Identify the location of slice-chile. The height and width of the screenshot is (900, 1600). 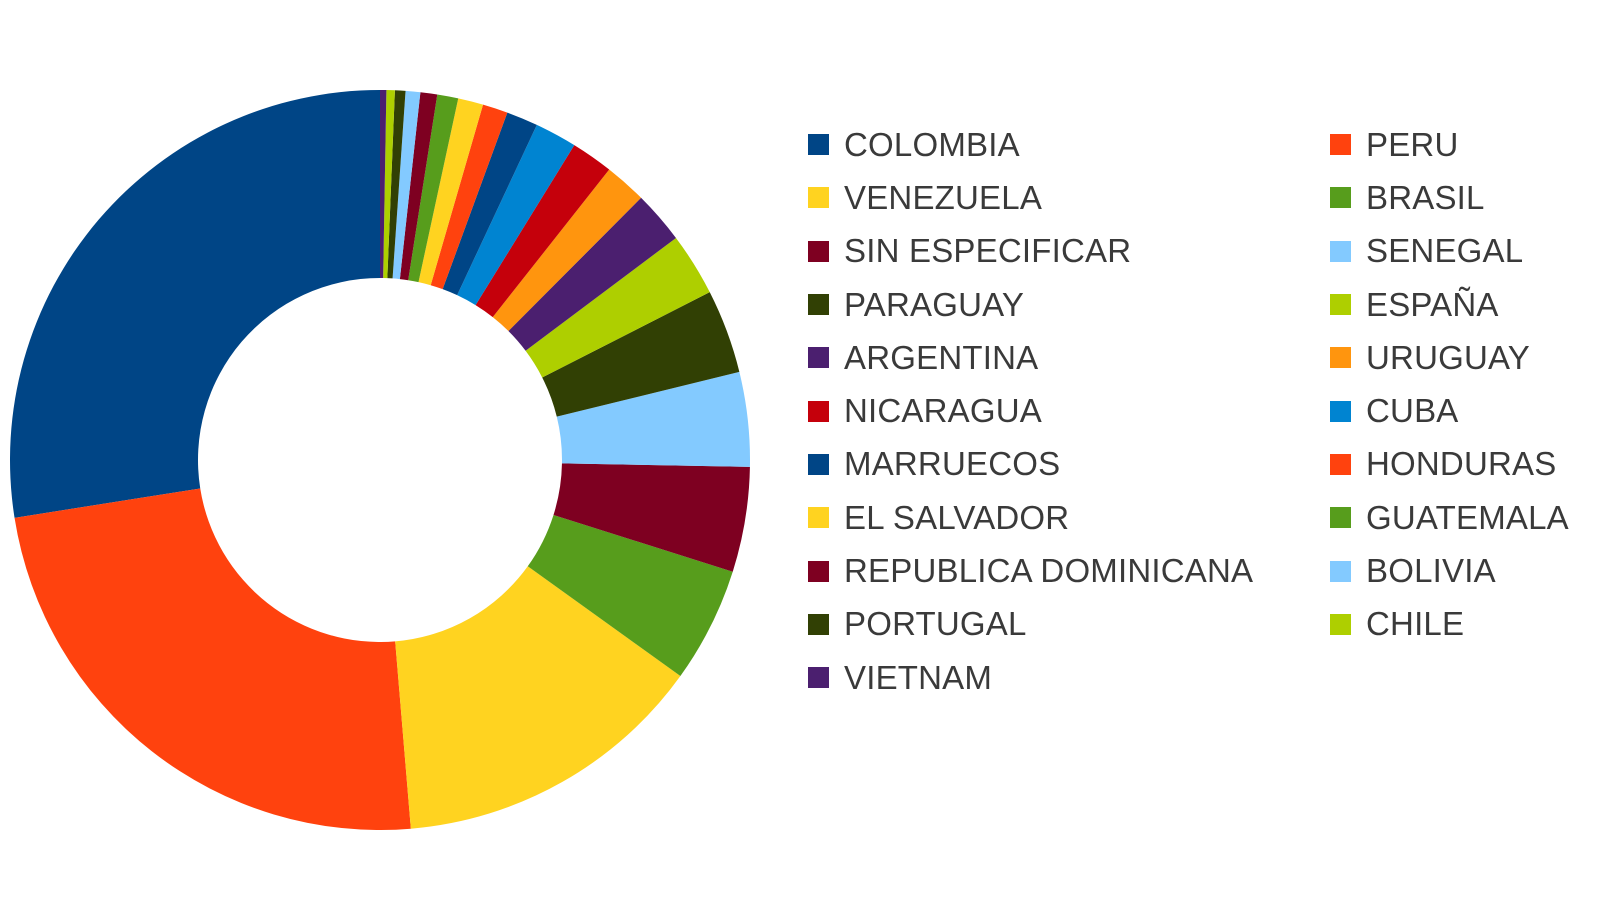
(389, 184).